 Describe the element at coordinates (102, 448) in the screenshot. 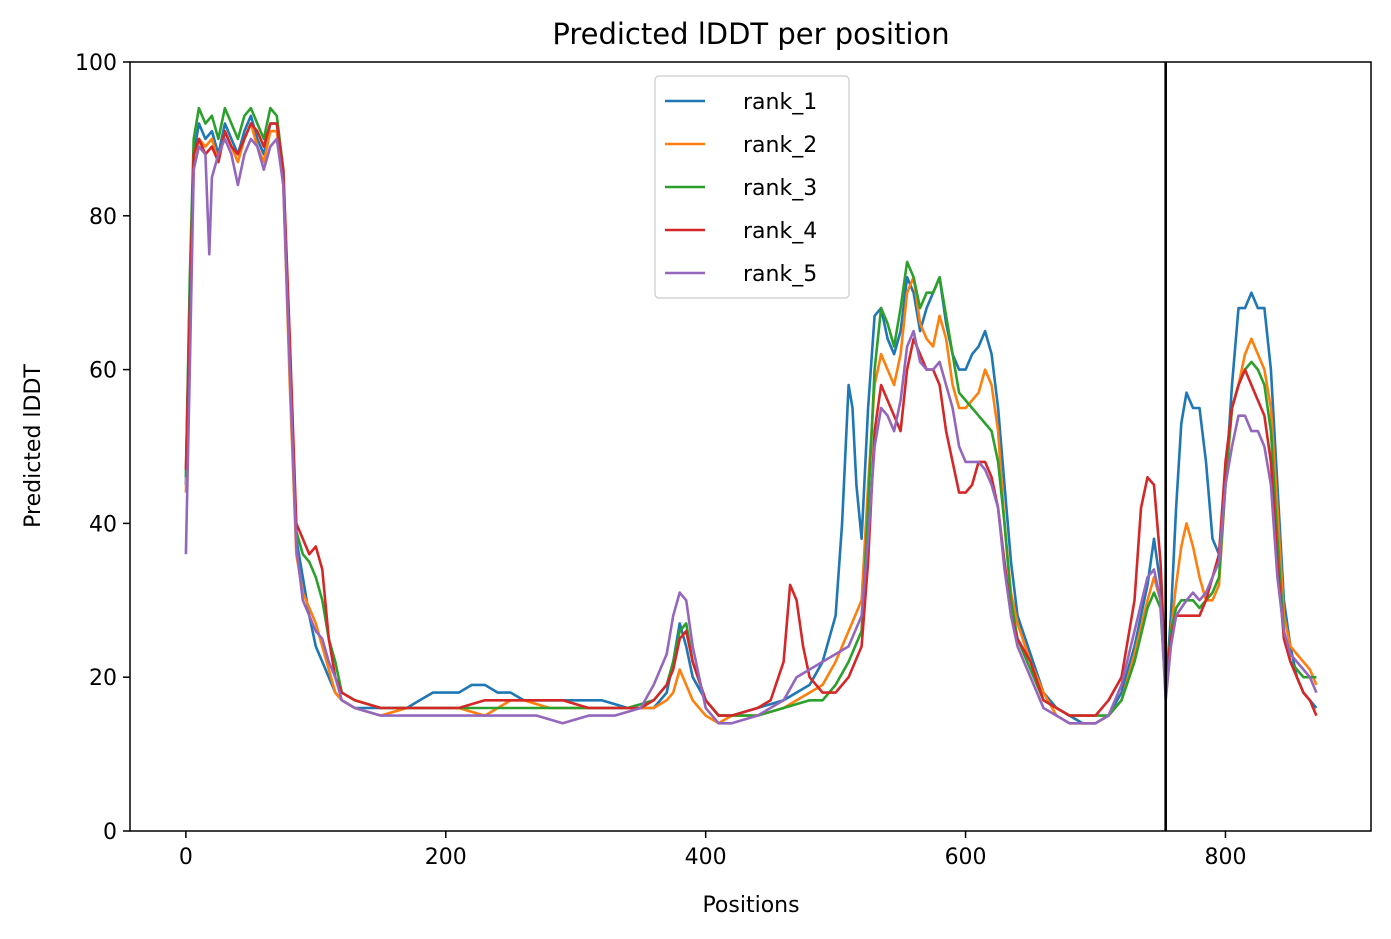

I see `y-axis: 0 20 40 60 80 100` at that location.